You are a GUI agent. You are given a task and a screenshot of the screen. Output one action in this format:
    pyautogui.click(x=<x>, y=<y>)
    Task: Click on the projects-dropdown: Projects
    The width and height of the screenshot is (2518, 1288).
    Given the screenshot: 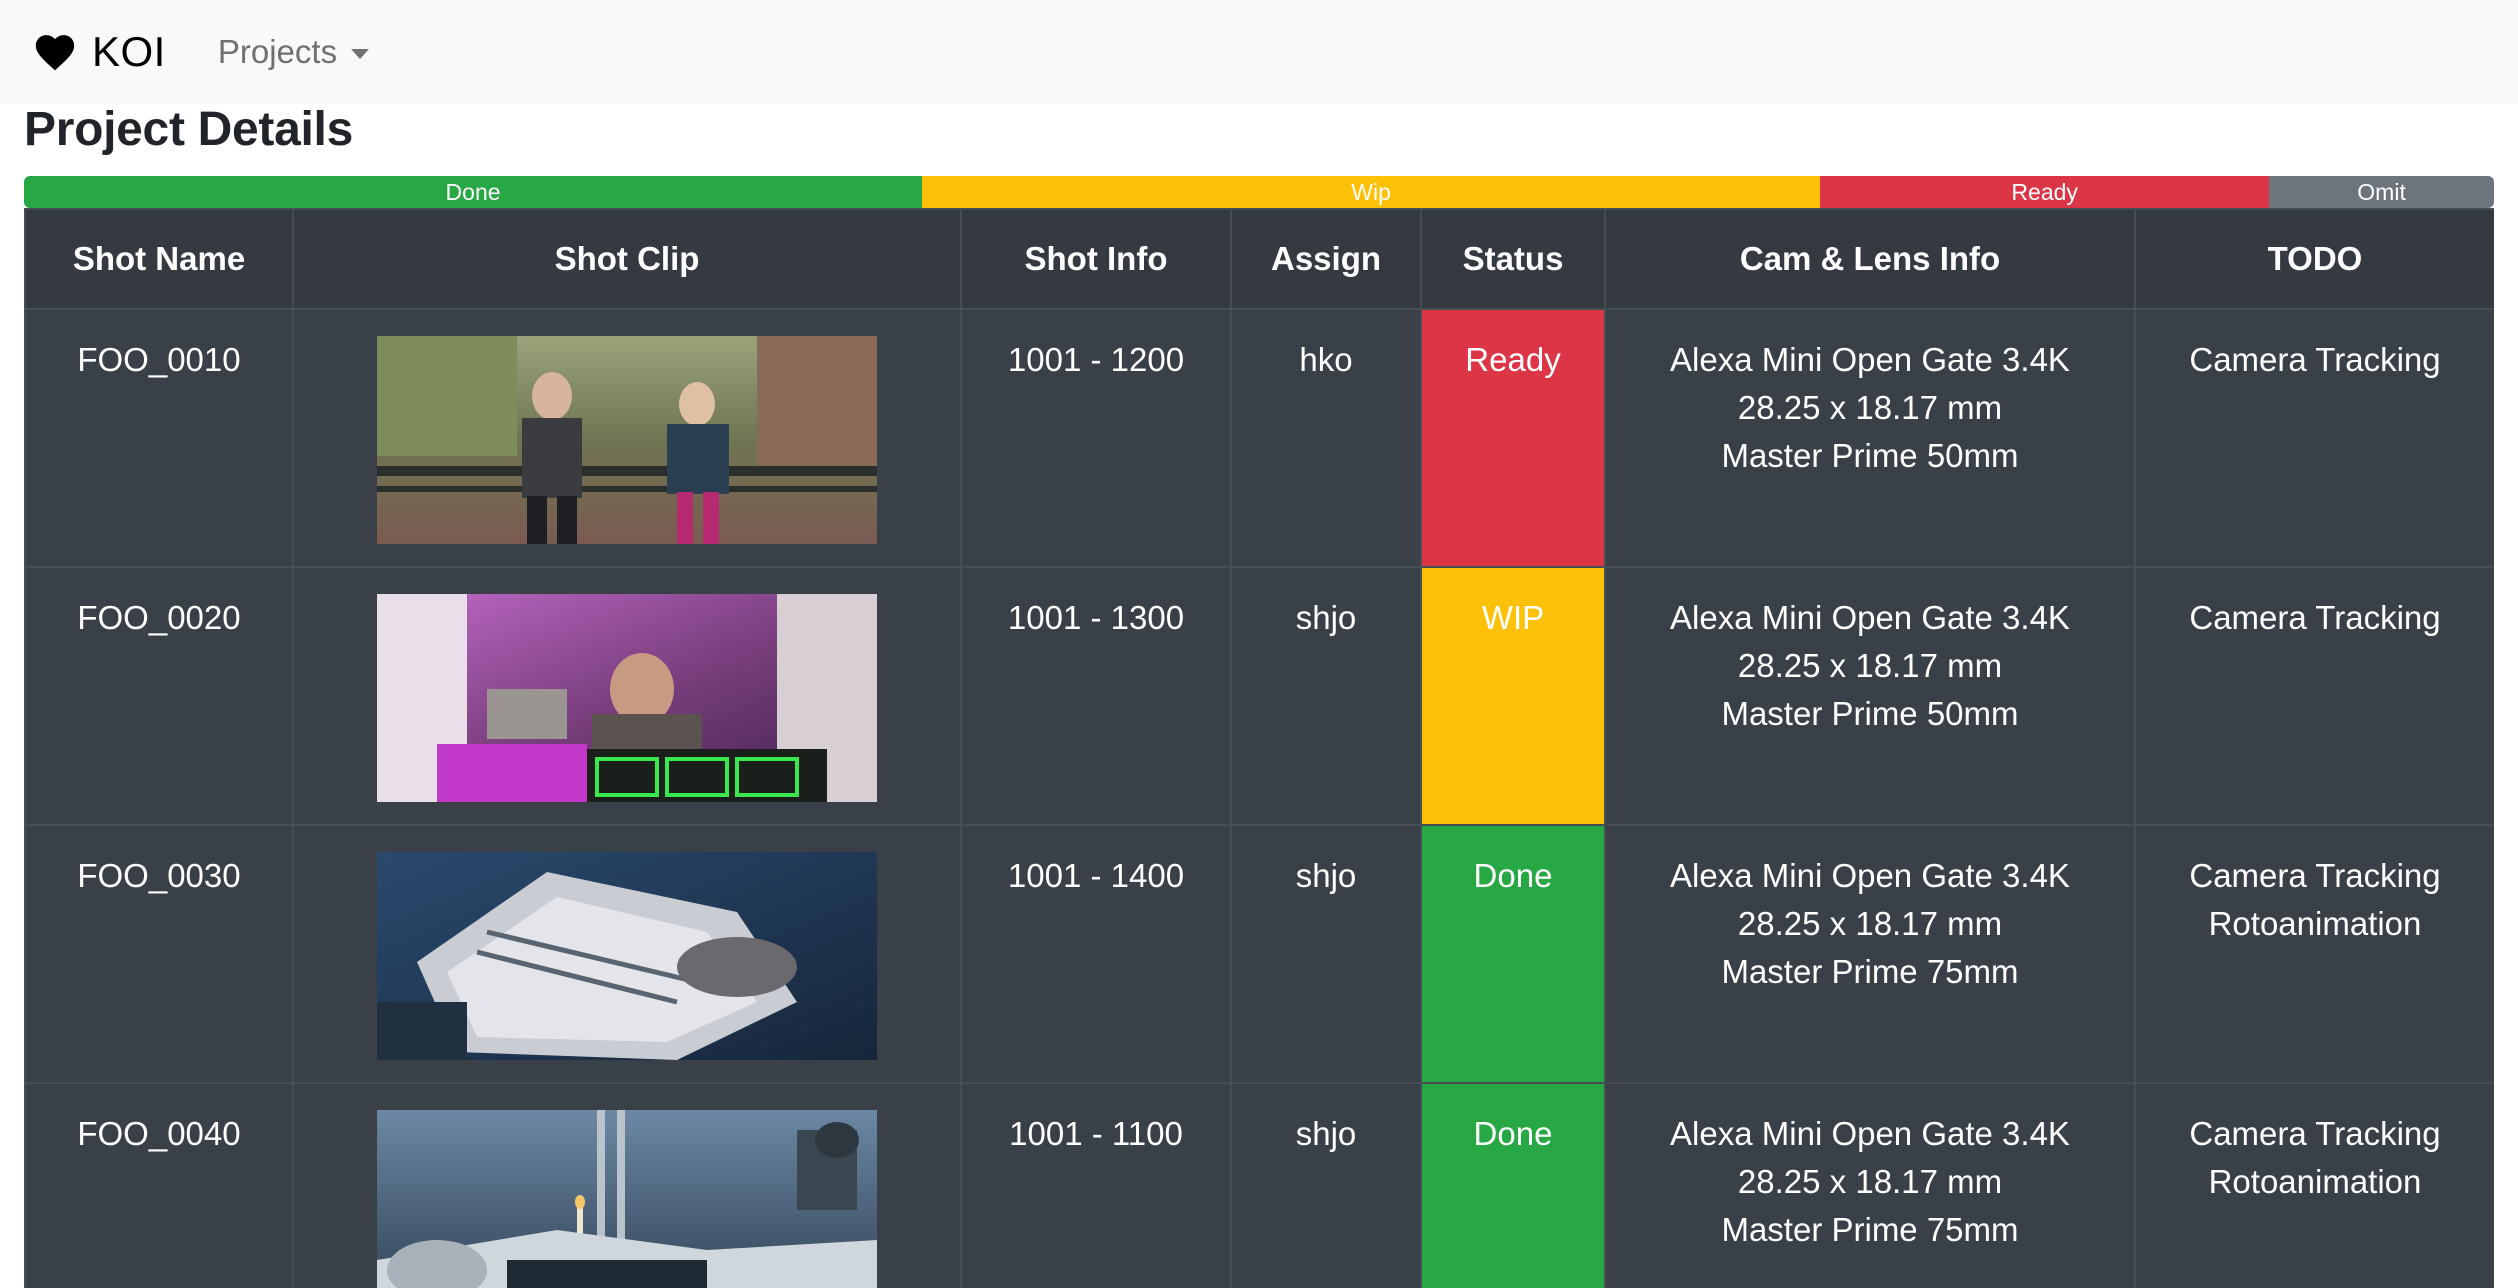 What is the action you would take?
    pyautogui.click(x=293, y=52)
    